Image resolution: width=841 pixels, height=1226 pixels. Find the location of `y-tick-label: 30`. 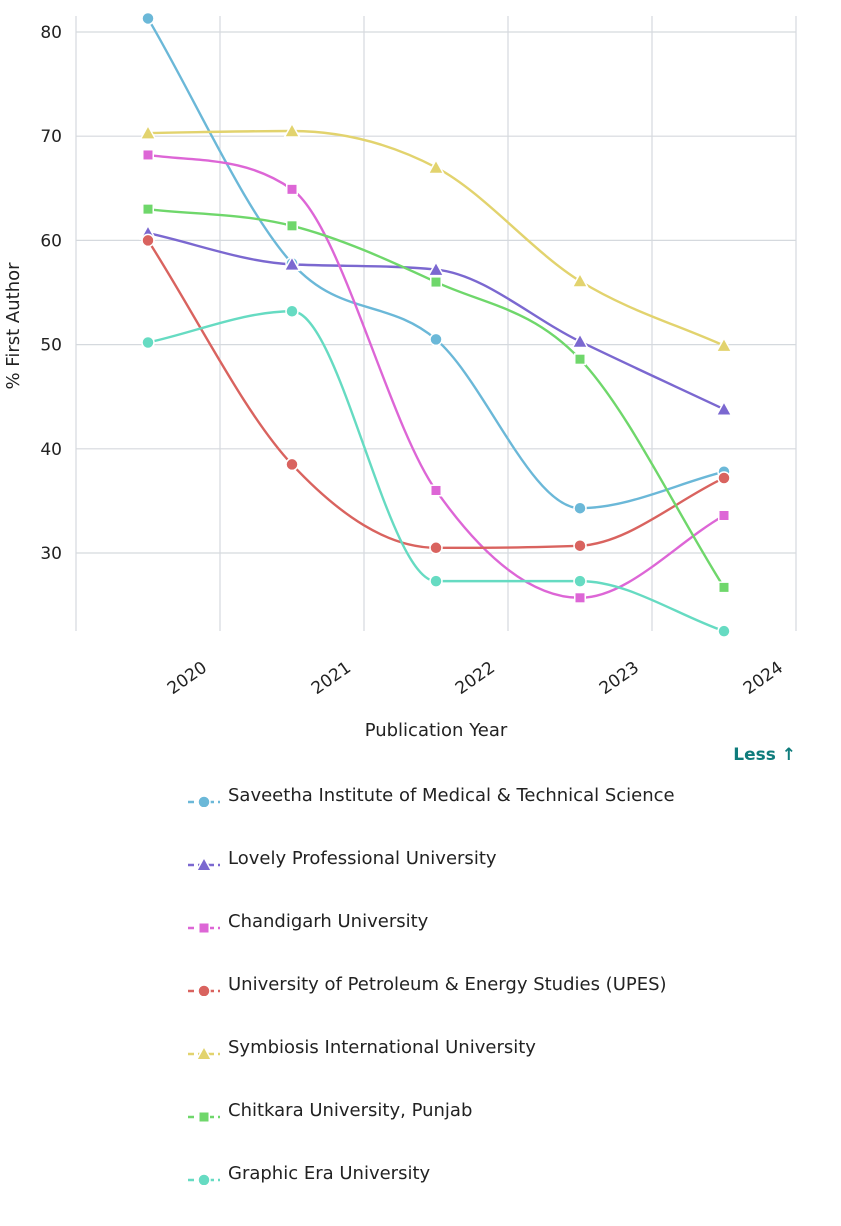

y-tick-label: 30 is located at coordinates (51, 554).